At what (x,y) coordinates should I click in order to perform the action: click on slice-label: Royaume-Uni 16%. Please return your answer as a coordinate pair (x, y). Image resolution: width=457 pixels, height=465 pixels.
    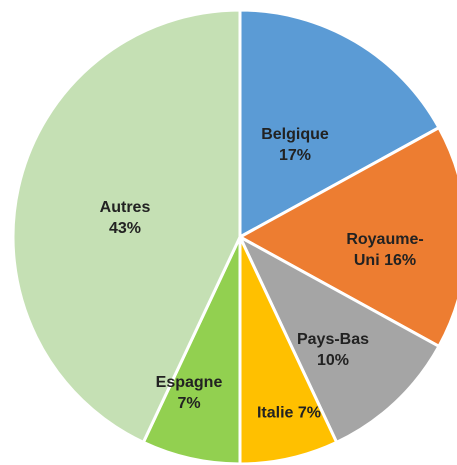
    Looking at the image, I should click on (385, 250).